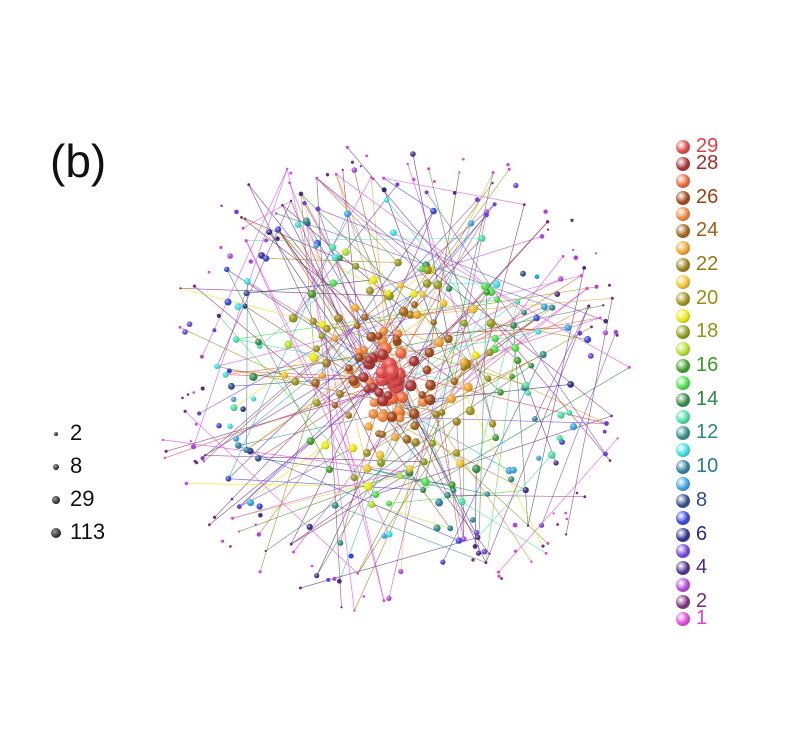 Image resolution: width=794 pixels, height=756 pixels. What do you see at coordinates (707, 162) in the screenshot?
I see `level-legend-label: 28` at bounding box center [707, 162].